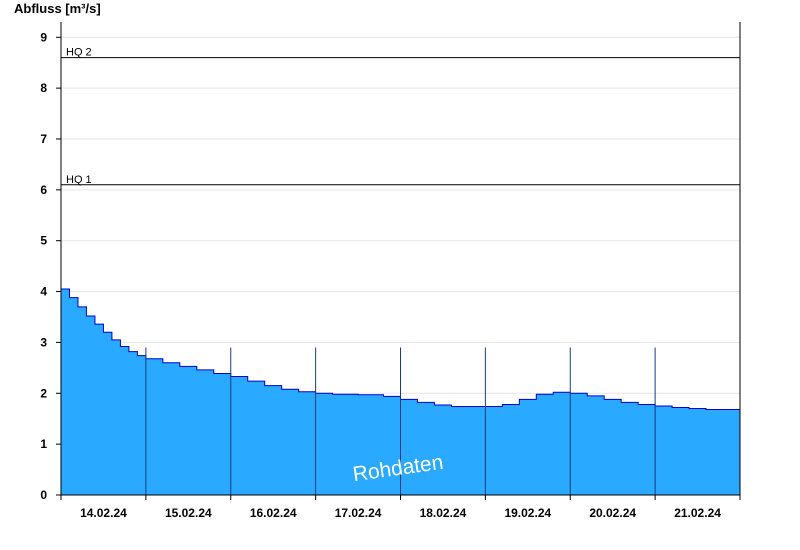 The image size is (800, 550). Describe the element at coordinates (57, 8) in the screenshot. I see `y-axis-label: Abfluss [m³/s]` at that location.